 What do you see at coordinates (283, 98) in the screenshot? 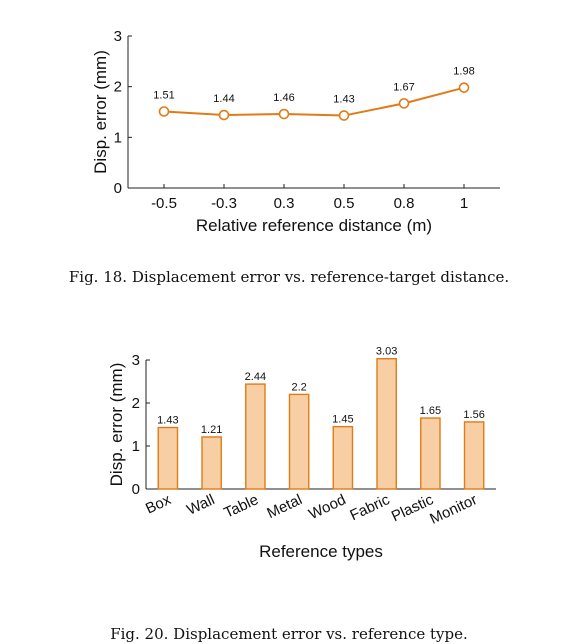
I see `data-label: 1.46` at bounding box center [283, 98].